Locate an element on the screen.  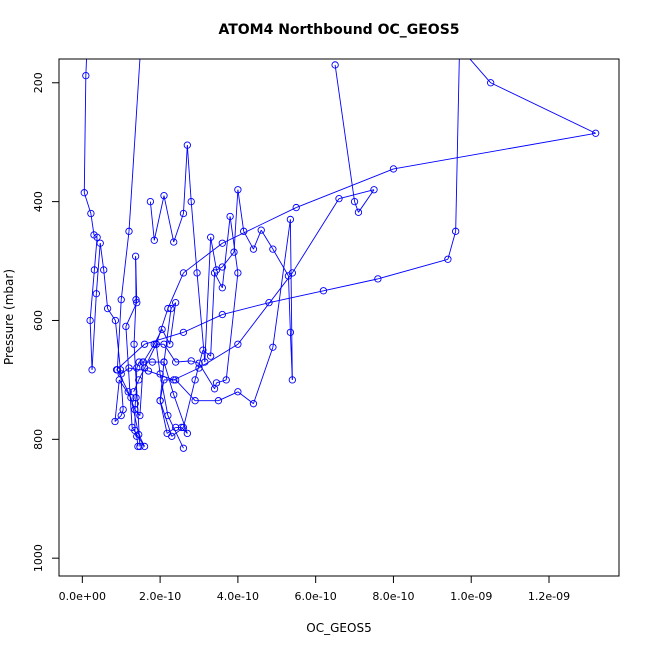
x-tick-label: 0.0e+00 is located at coordinates (82, 596).